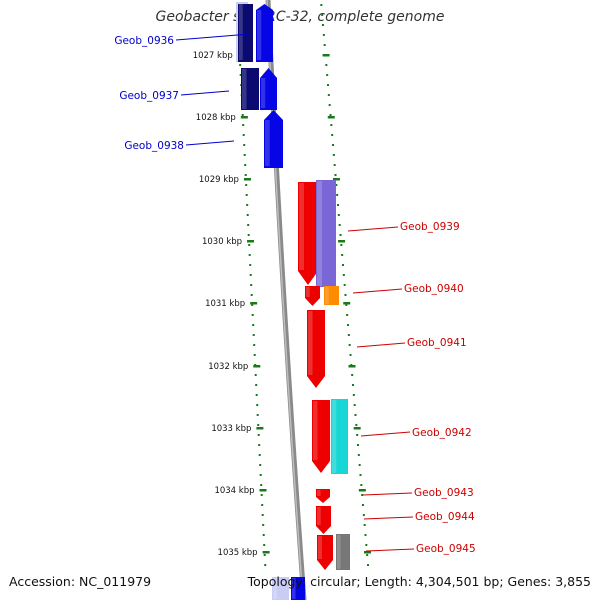  Describe the element at coordinates (339, 436) in the screenshot. I see `gene-shape-0942-cyan` at that location.